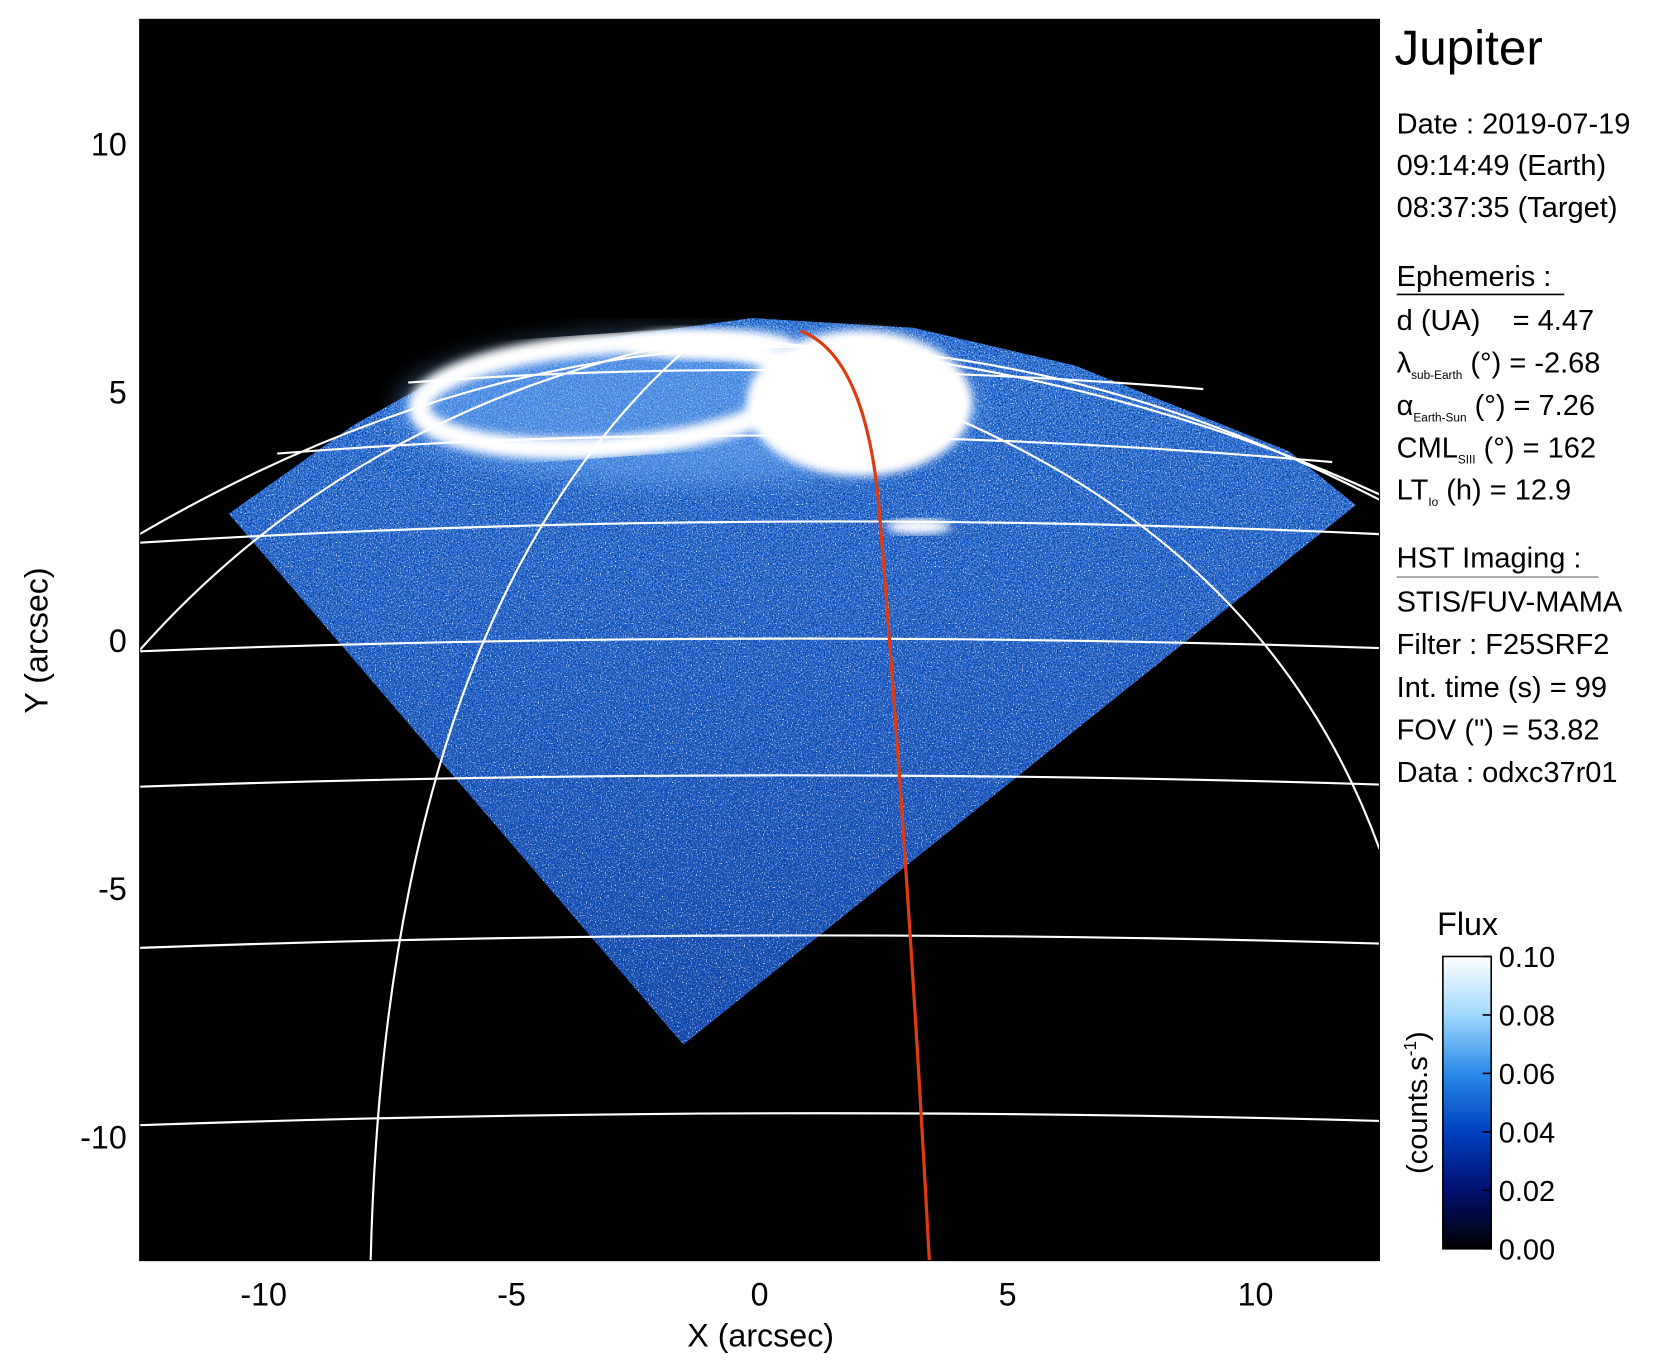 The height and width of the screenshot is (1367, 1676). Describe the element at coordinates (1439, 417) in the screenshot. I see `ephemeris-subscript: Earth-Sun` at that location.